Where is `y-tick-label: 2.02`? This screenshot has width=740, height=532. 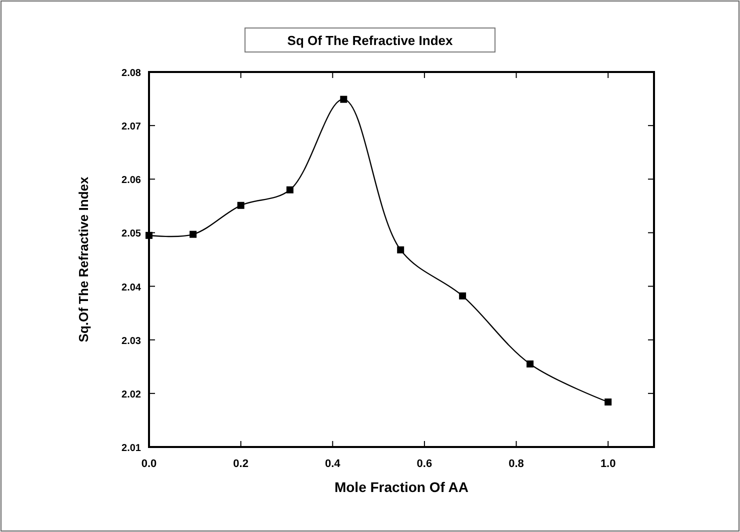 y-tick-label: 2.02 is located at coordinates (132, 394).